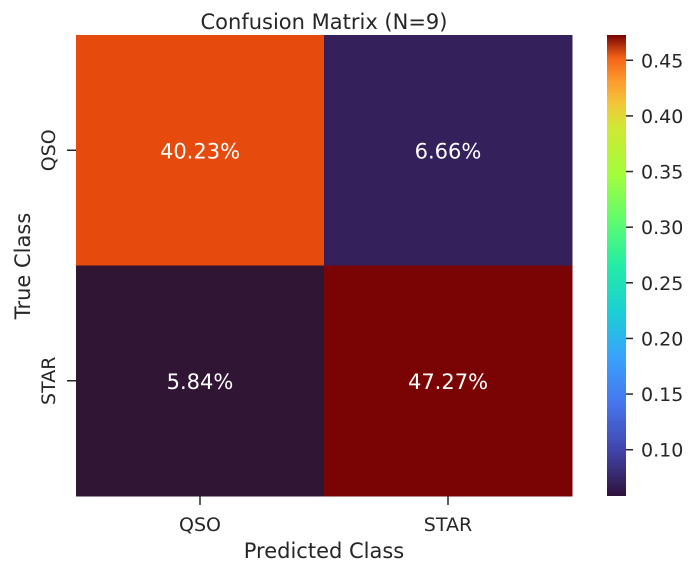 The width and height of the screenshot is (698, 574). I want to click on colorbar-tick-label: 0.10, so click(662, 451).